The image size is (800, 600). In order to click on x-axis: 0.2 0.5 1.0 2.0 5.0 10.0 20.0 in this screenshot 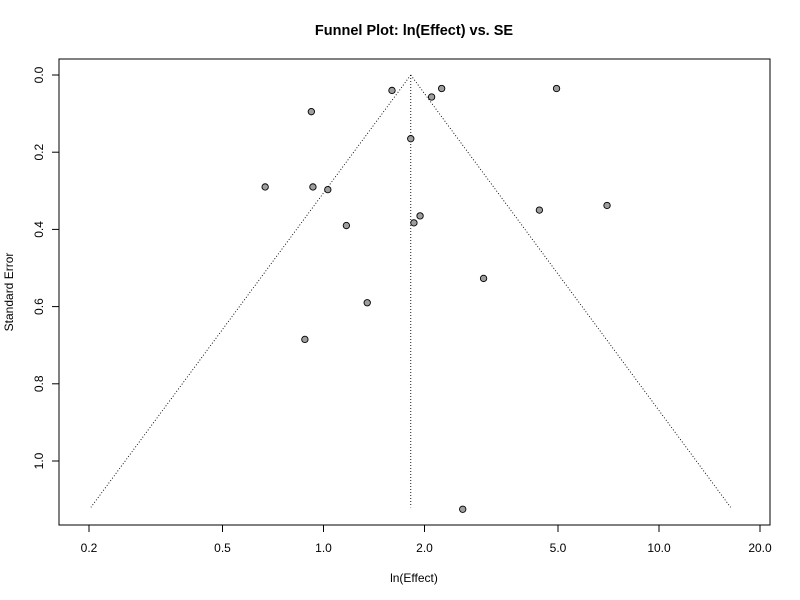, I will do `click(426, 539)`.